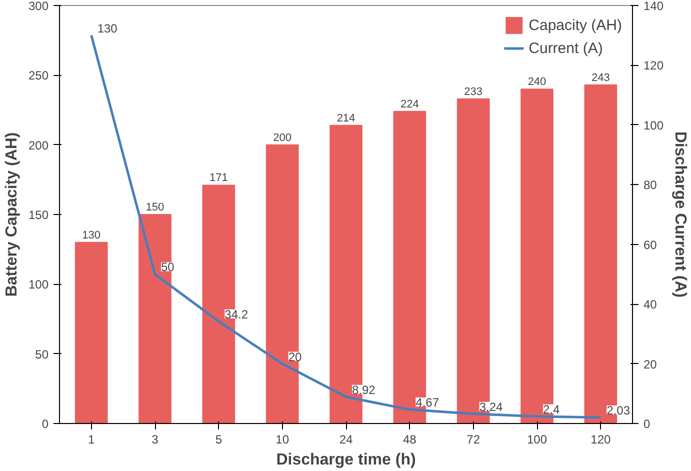  Describe the element at coordinates (218, 439) in the screenshot. I see `x-tick-label: 5` at that location.